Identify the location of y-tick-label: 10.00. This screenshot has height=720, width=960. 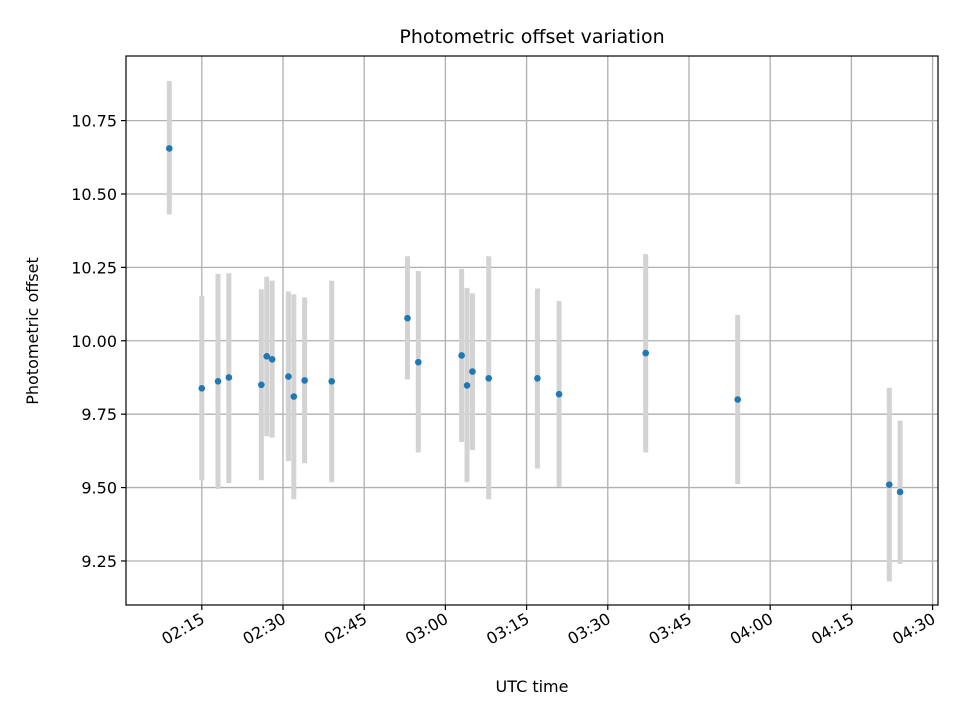
(94, 341).